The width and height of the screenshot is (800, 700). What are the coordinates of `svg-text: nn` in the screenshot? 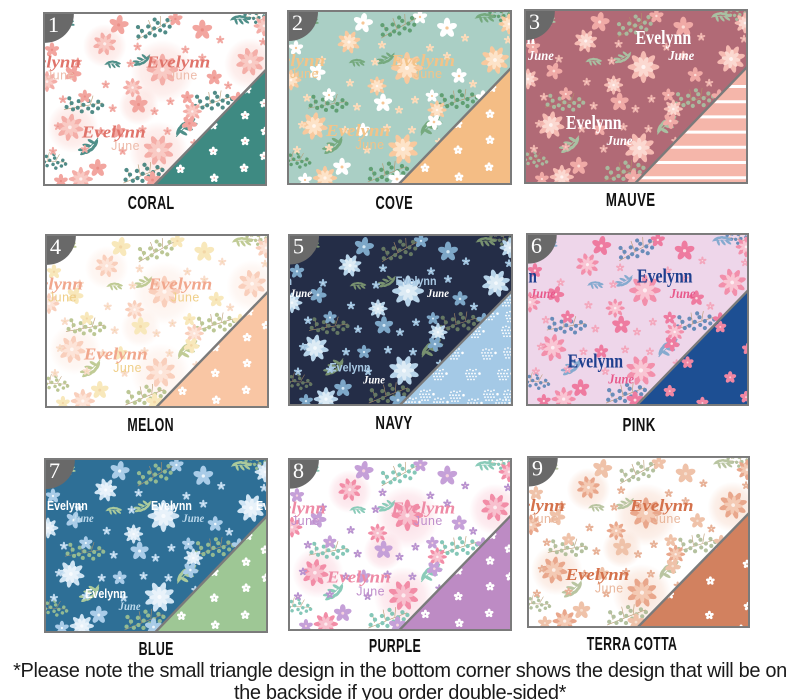 It's located at (531, 276).